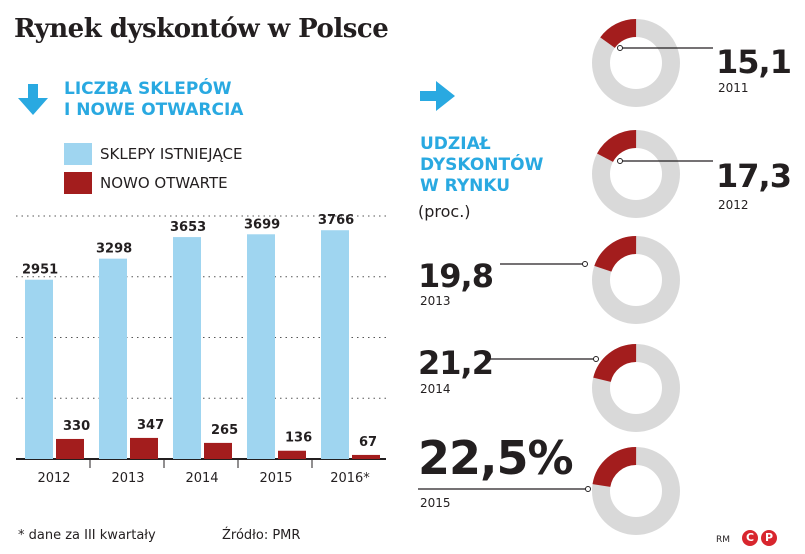 This screenshot has height=554, width=805. What do you see at coordinates (455, 276) in the screenshot?
I see `share-value-label: 19,8` at bounding box center [455, 276].